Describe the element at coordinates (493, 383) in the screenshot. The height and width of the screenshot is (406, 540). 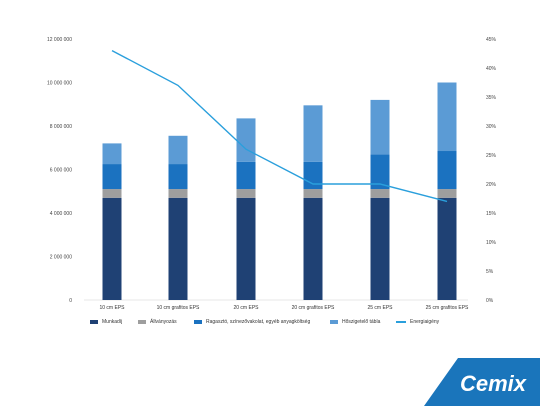
I see `cemix-logo: Cemix` at that location.